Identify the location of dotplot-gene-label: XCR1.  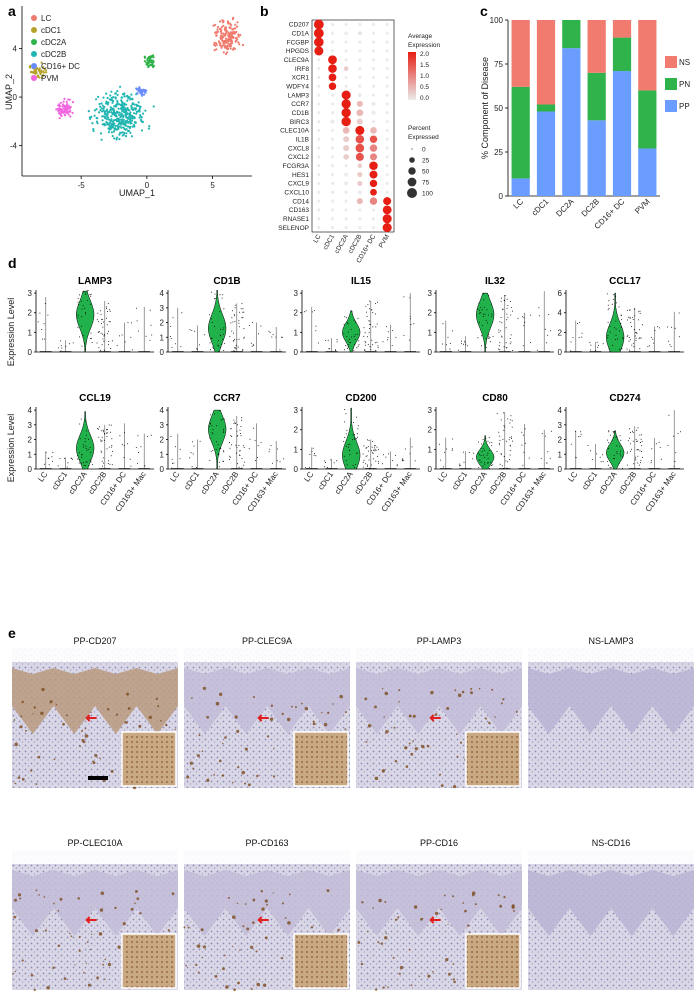
(301, 78).